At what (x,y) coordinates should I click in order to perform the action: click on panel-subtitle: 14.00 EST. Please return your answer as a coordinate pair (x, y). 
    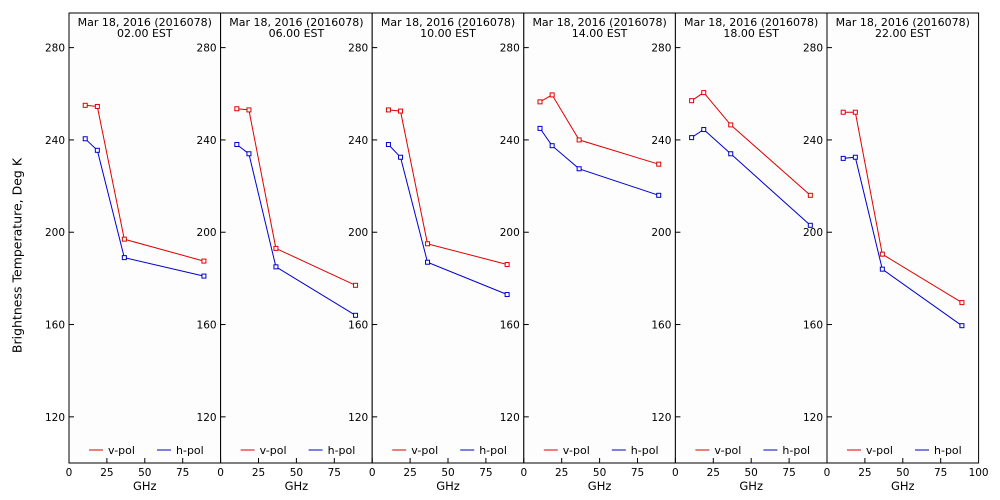
    Looking at the image, I should click on (600, 33).